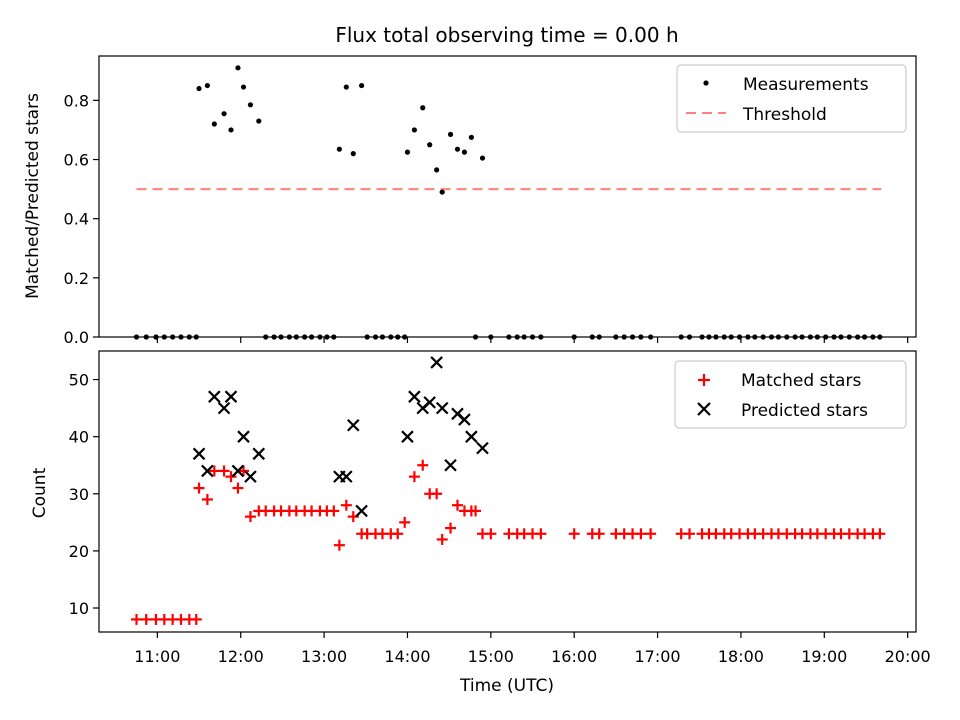  Describe the element at coordinates (506, 686) in the screenshot. I see `x-axis-label: Time (UTC)` at that location.